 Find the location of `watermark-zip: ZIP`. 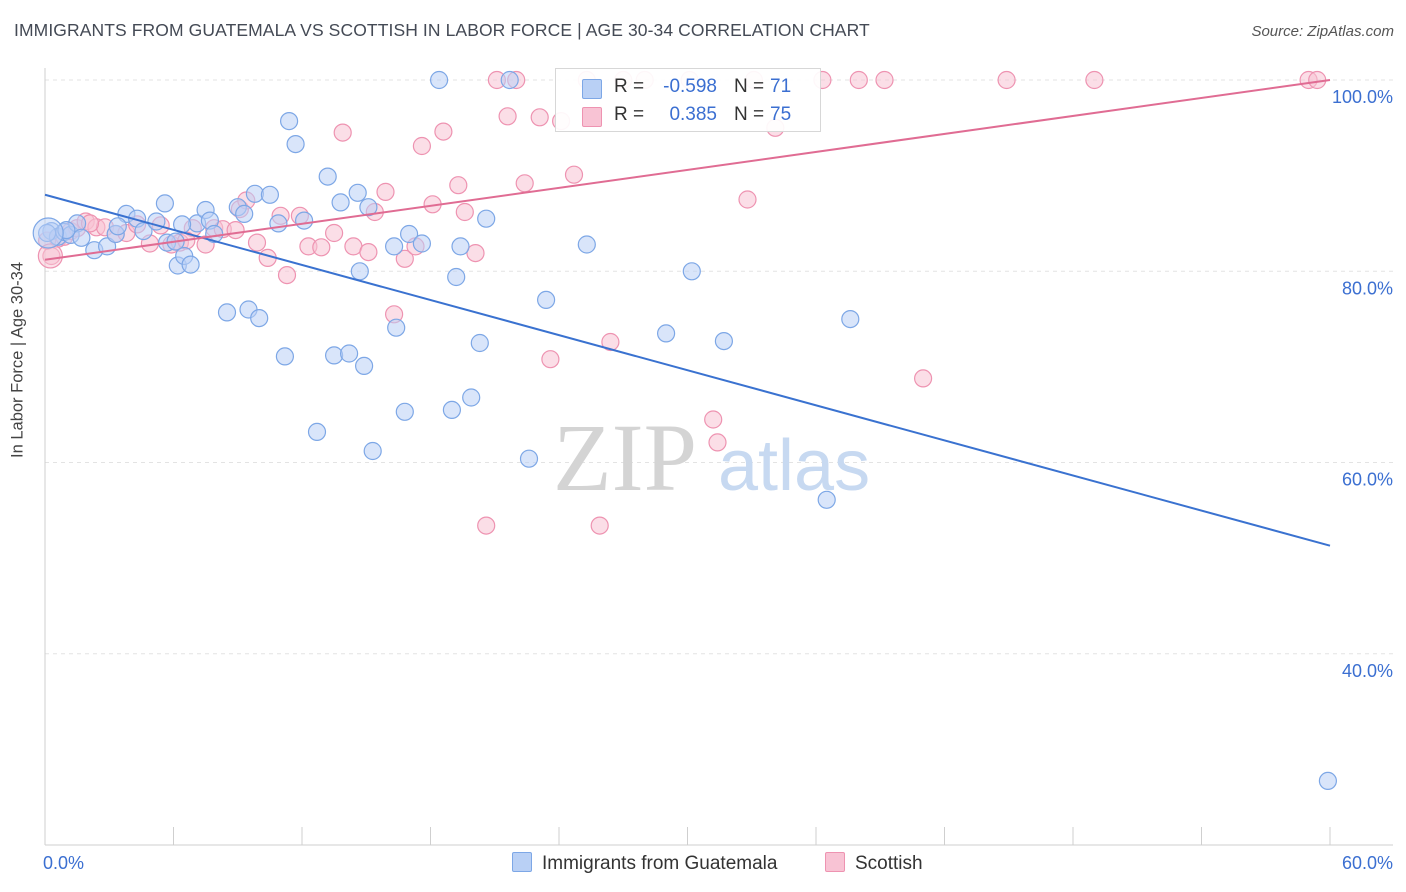

watermark-zip: ZIP is located at coordinates (625, 457).